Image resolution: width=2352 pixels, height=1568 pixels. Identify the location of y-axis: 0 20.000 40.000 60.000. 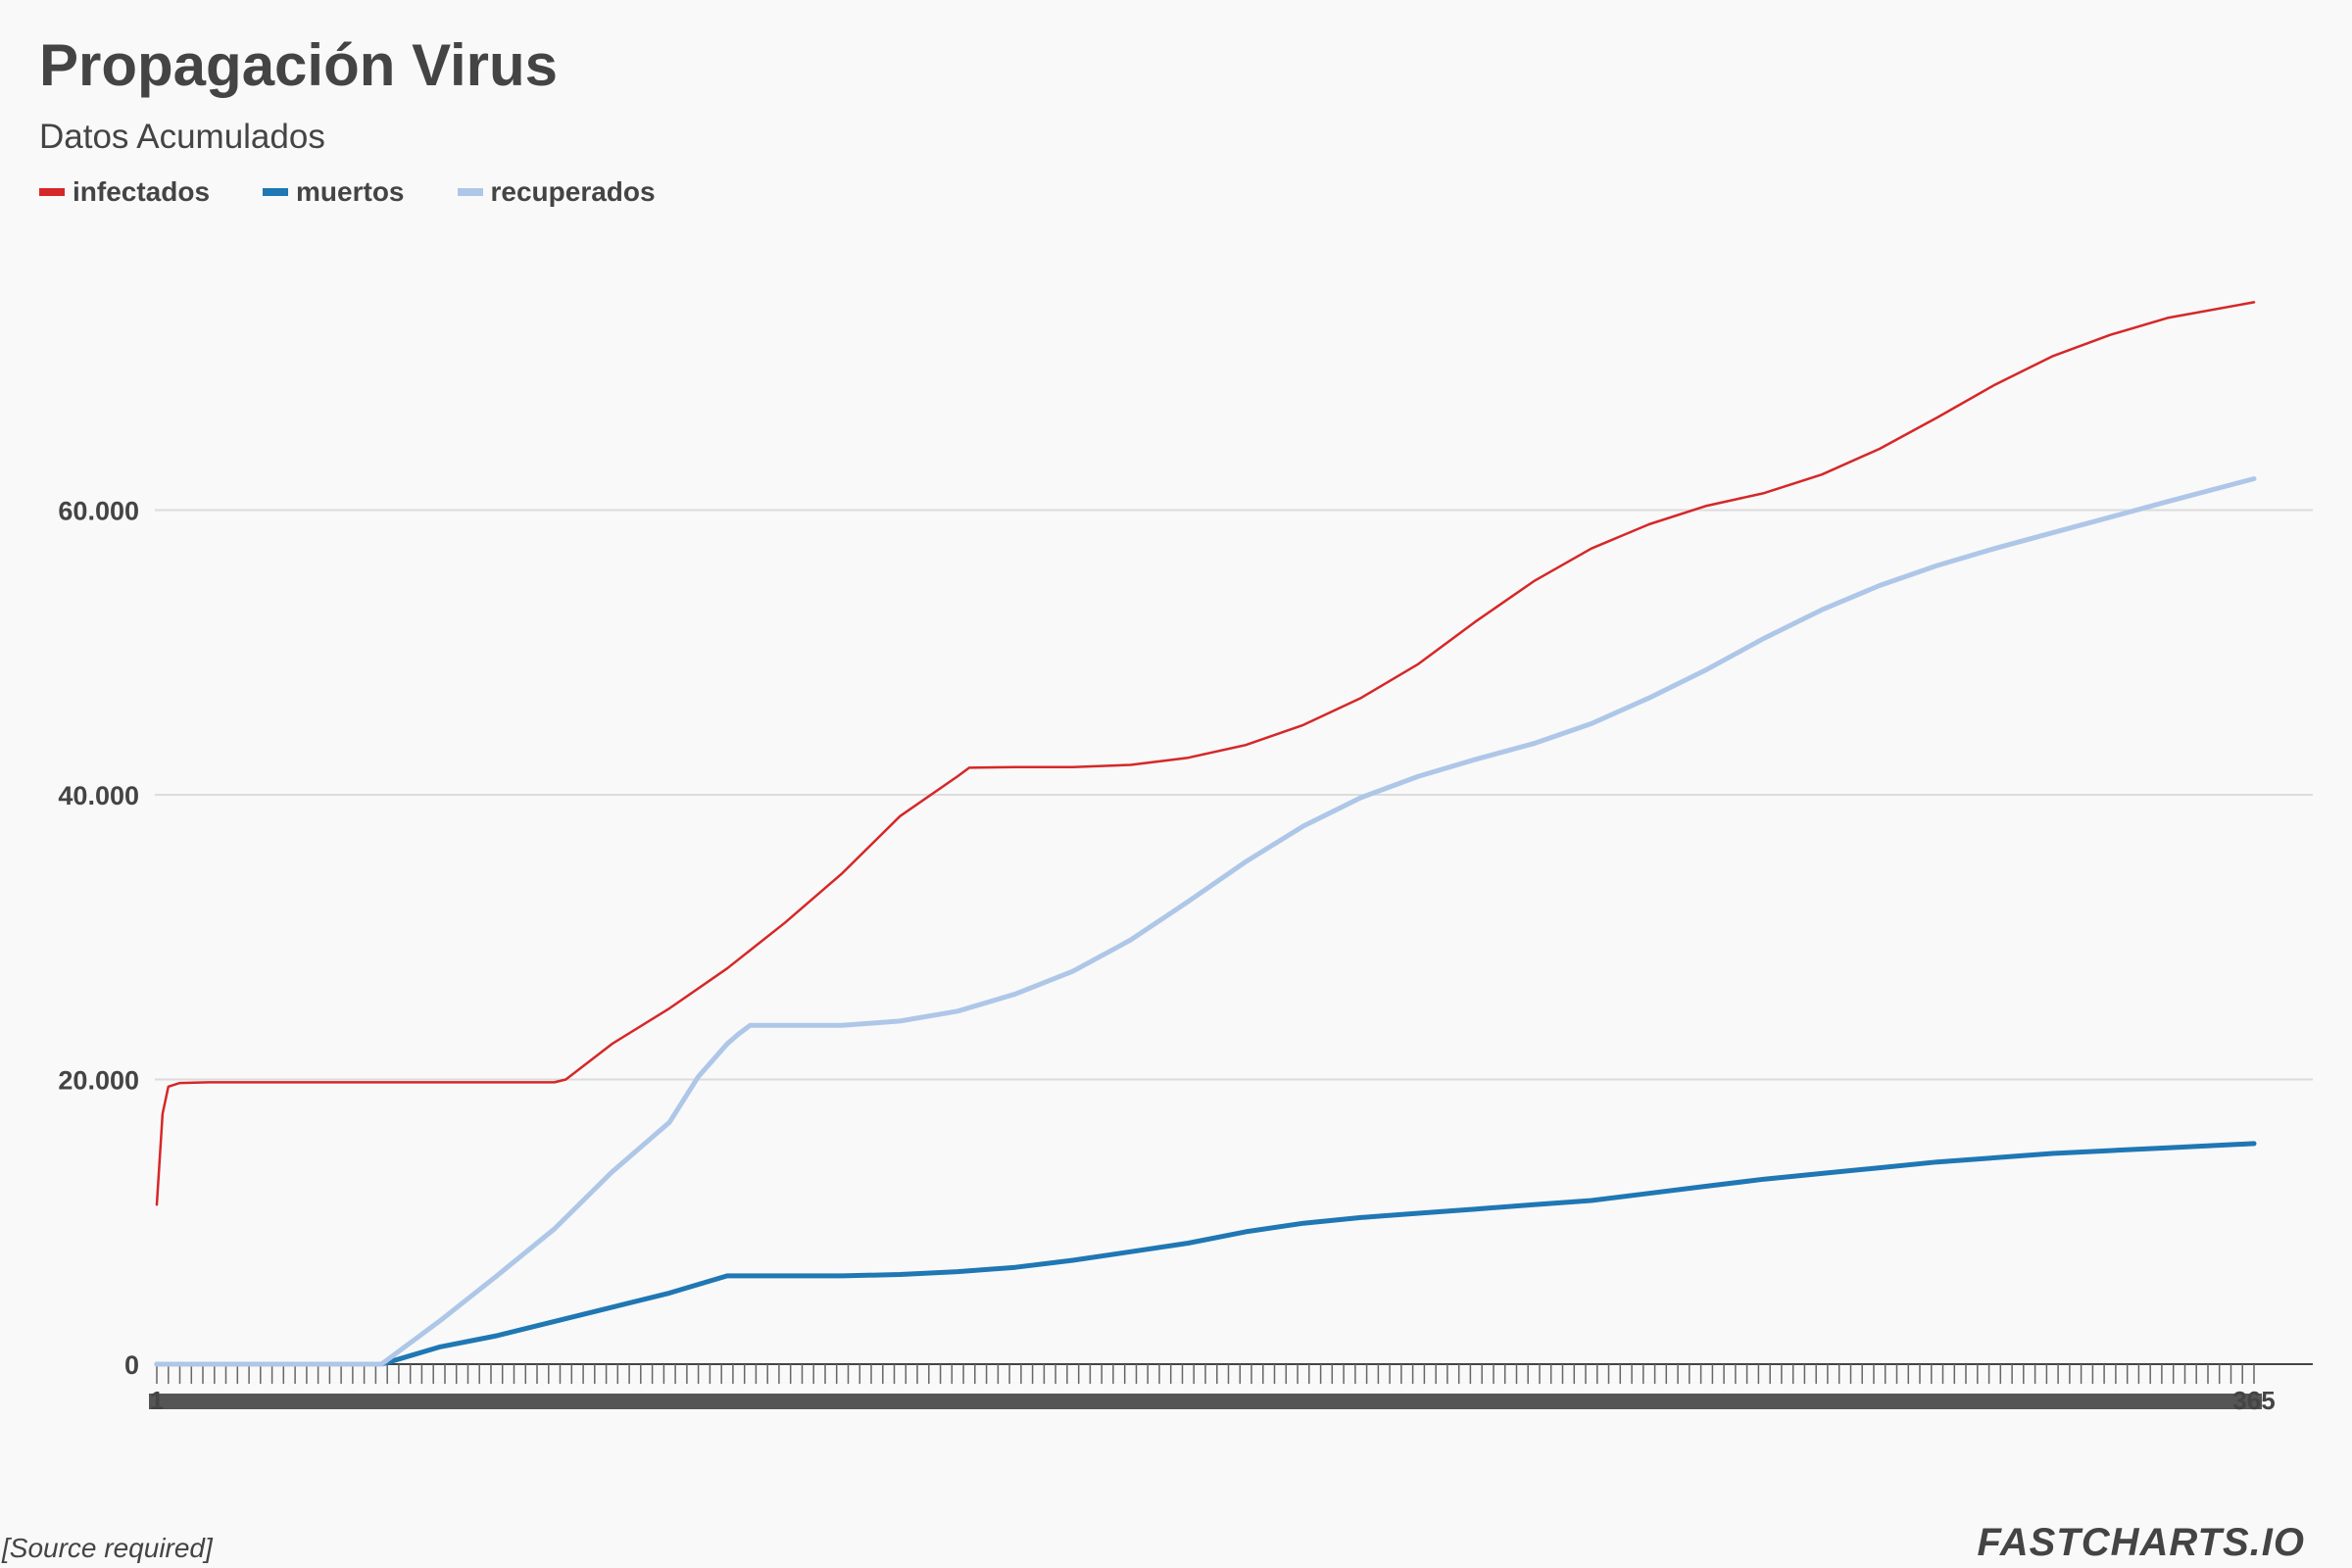
(98, 939).